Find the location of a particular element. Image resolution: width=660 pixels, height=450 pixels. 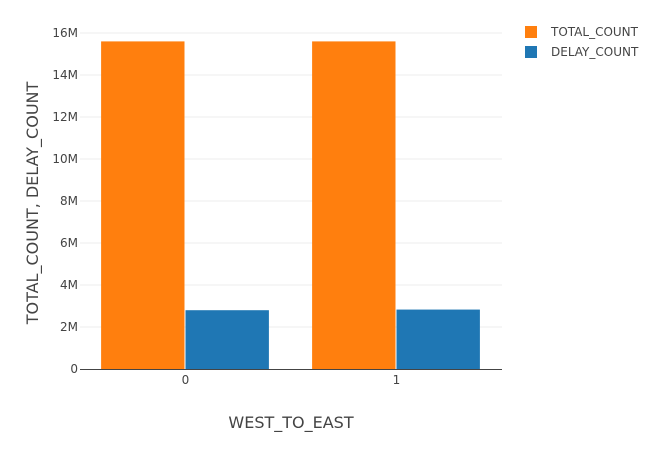

legend-item-delay-count: DELAY_COUNT is located at coordinates (582, 52).